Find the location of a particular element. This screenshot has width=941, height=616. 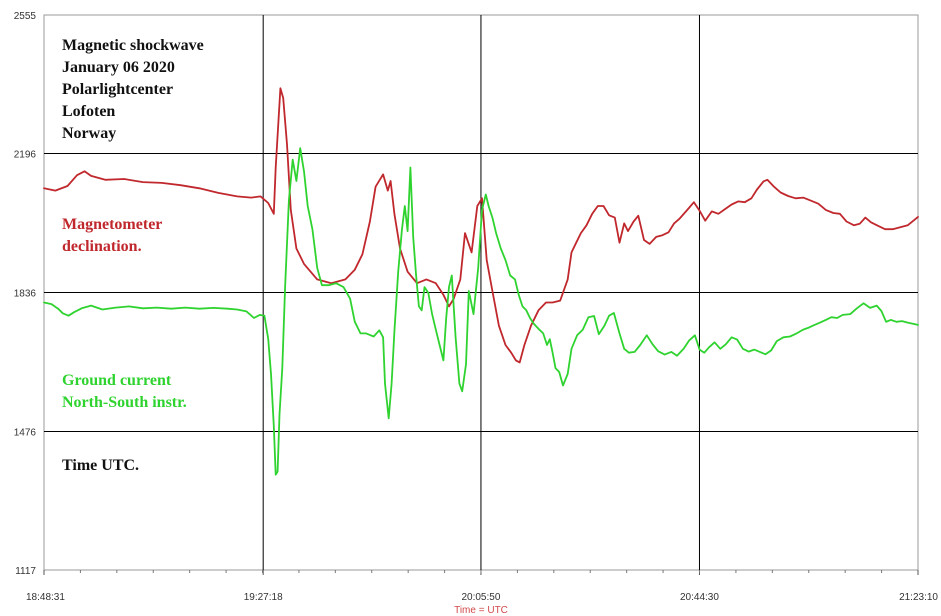

x-tick-label: 19:27:18 is located at coordinates (263, 597).